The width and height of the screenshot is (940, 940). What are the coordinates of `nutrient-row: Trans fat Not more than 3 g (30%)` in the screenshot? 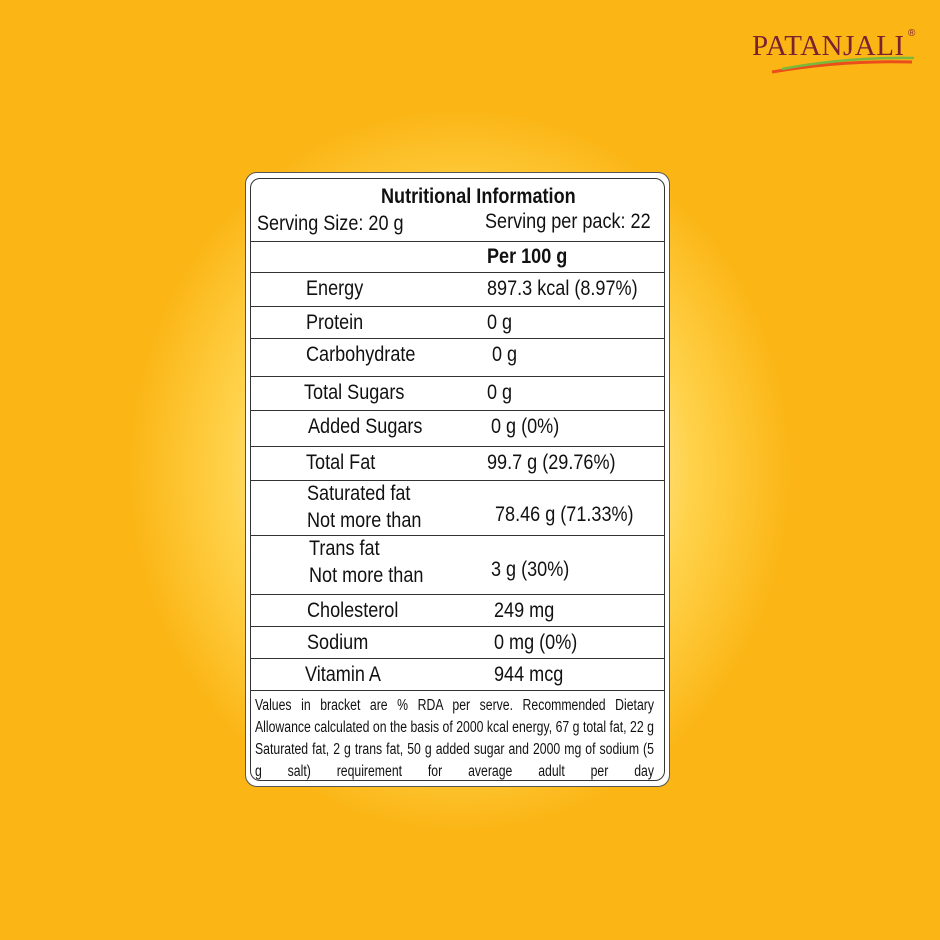 It's located at (457, 565).